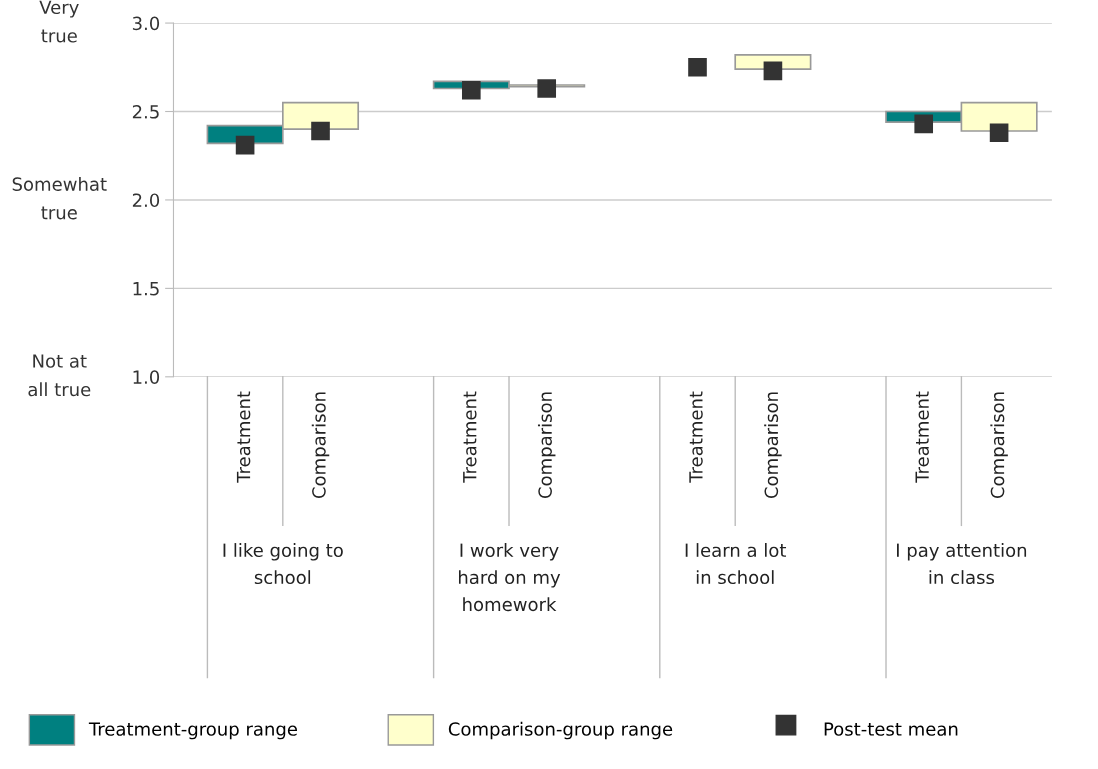 The width and height of the screenshot is (1098, 769). What do you see at coordinates (736, 564) in the screenshot?
I see `text: I learn a lot in school` at bounding box center [736, 564].